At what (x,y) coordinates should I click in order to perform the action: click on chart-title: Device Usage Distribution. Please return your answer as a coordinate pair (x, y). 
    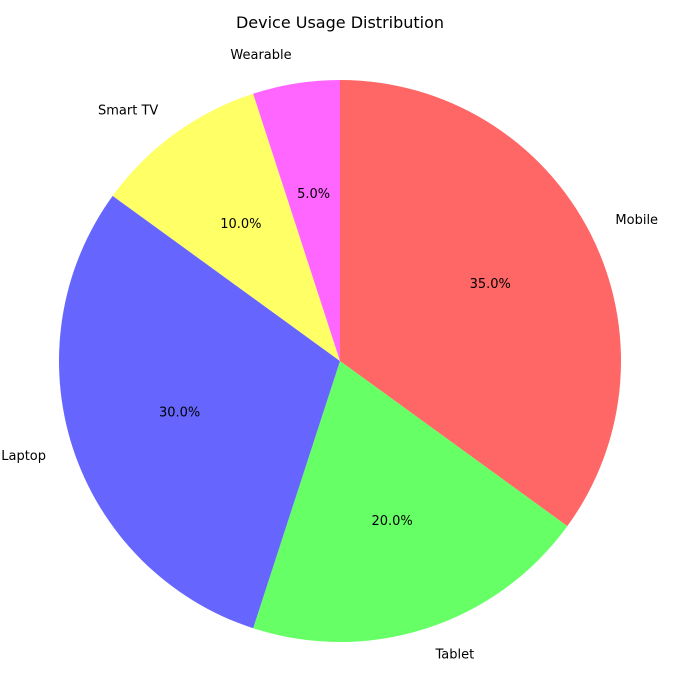
    Looking at the image, I should click on (340, 22).